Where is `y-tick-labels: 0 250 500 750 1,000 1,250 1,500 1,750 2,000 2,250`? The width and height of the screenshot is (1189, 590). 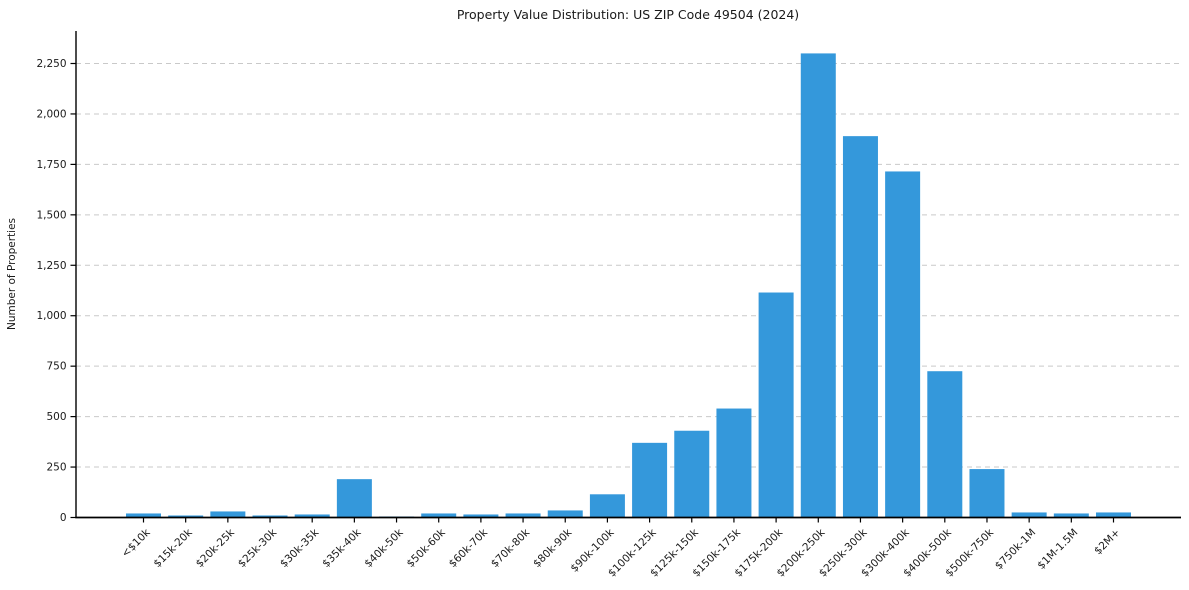
y-tick-labels: 0 250 500 750 1,000 1,250 1,500 1,750 2,000 2,250 is located at coordinates (51, 291).